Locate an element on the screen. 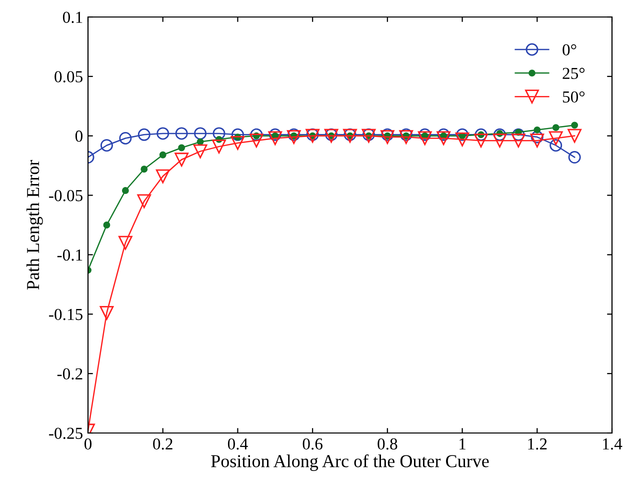 The width and height of the screenshot is (629, 481). y-tick-label: -0.2 is located at coordinates (69, 374).